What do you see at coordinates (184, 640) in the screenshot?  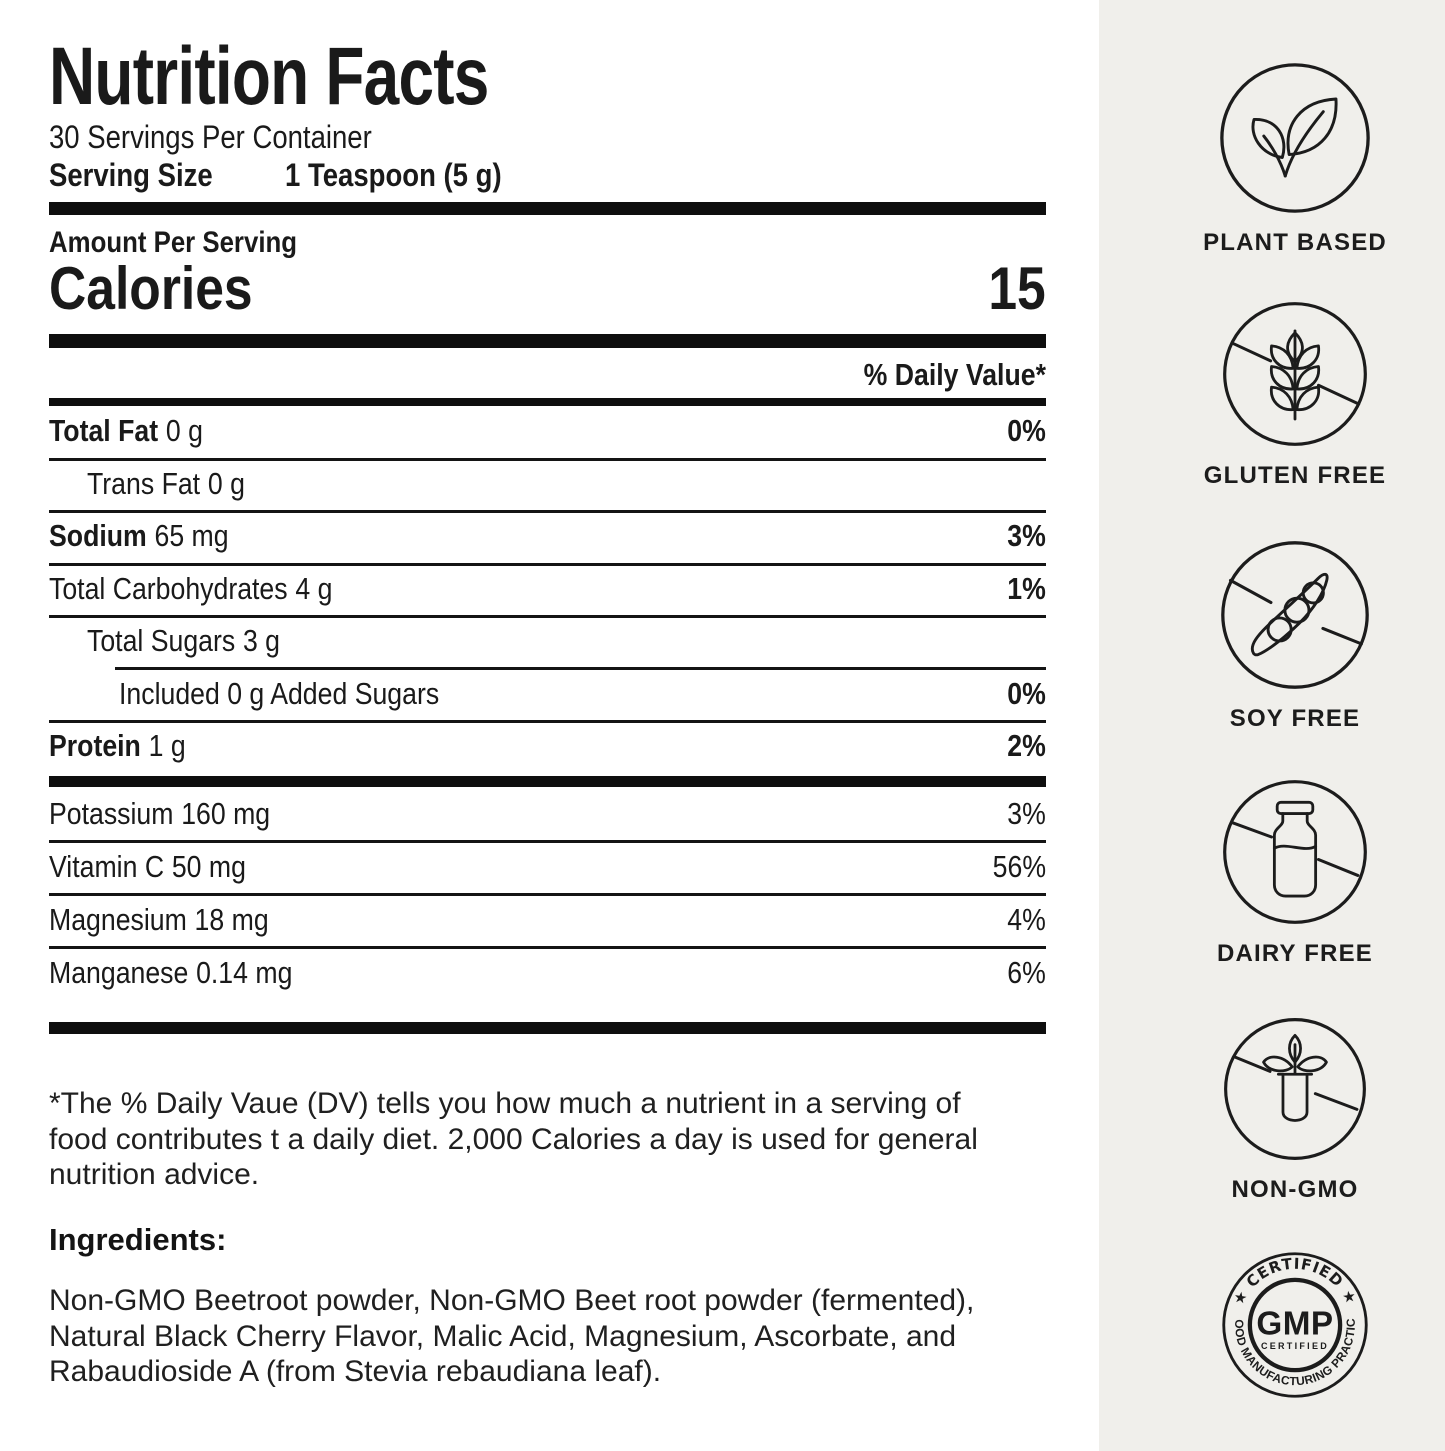 I see `table-row: Total Sugars 3 g` at bounding box center [184, 640].